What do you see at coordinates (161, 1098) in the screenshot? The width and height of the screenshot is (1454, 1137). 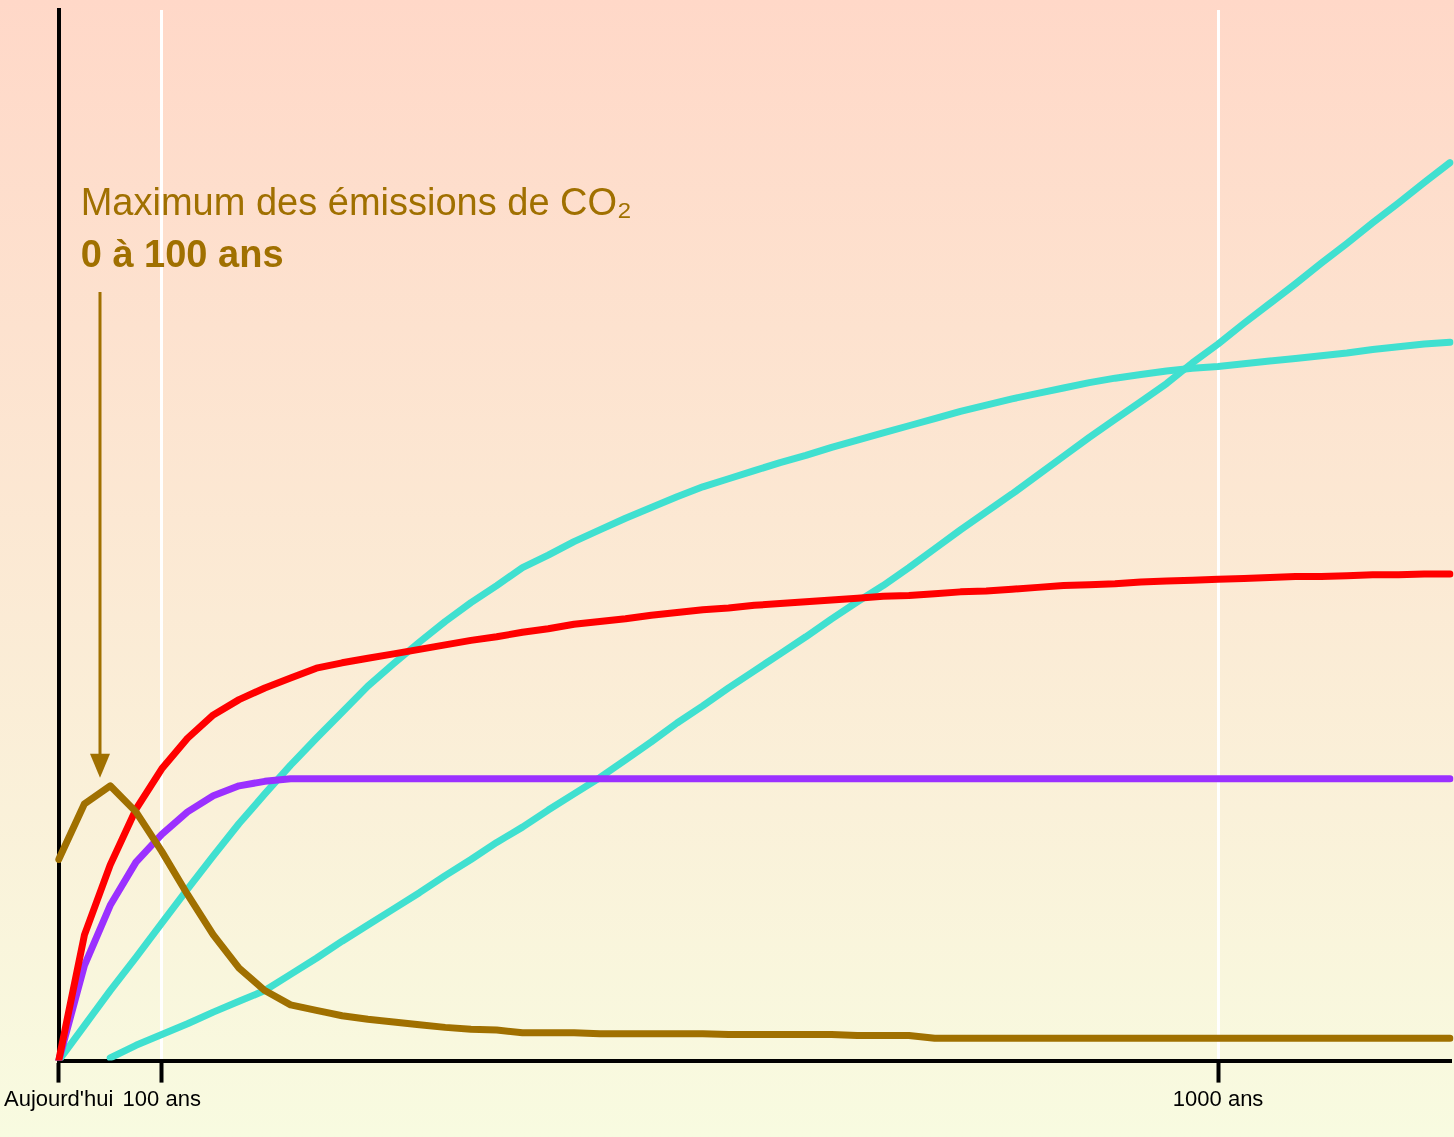 I see `x-tick-label: 100 ans` at bounding box center [161, 1098].